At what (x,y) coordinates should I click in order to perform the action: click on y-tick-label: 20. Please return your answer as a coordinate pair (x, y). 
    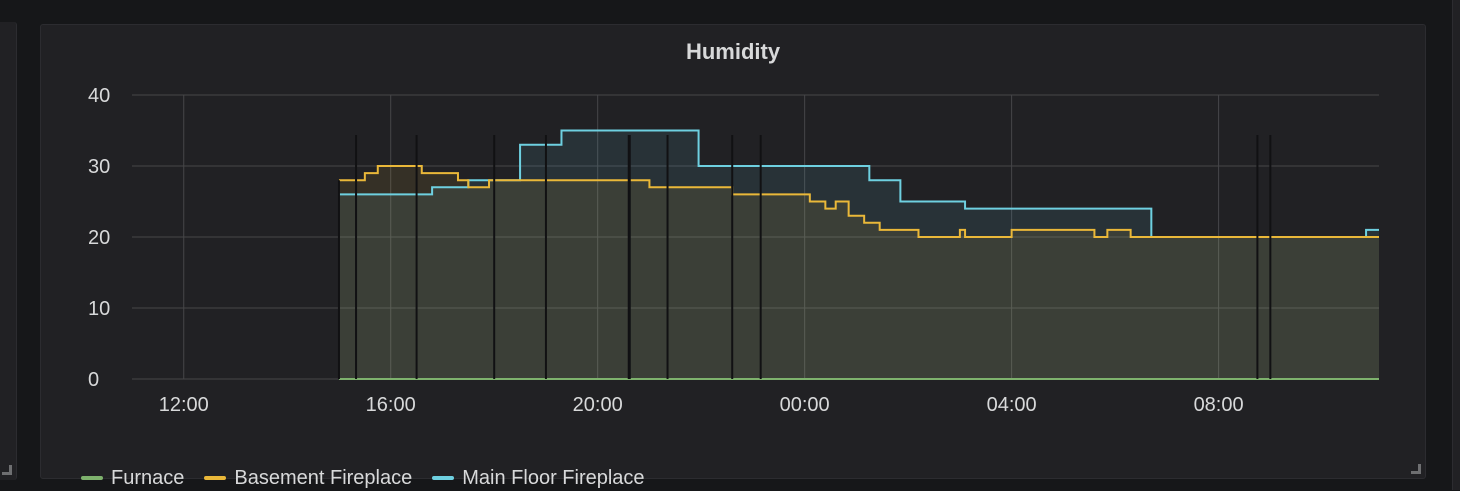
    Looking at the image, I should click on (99, 238).